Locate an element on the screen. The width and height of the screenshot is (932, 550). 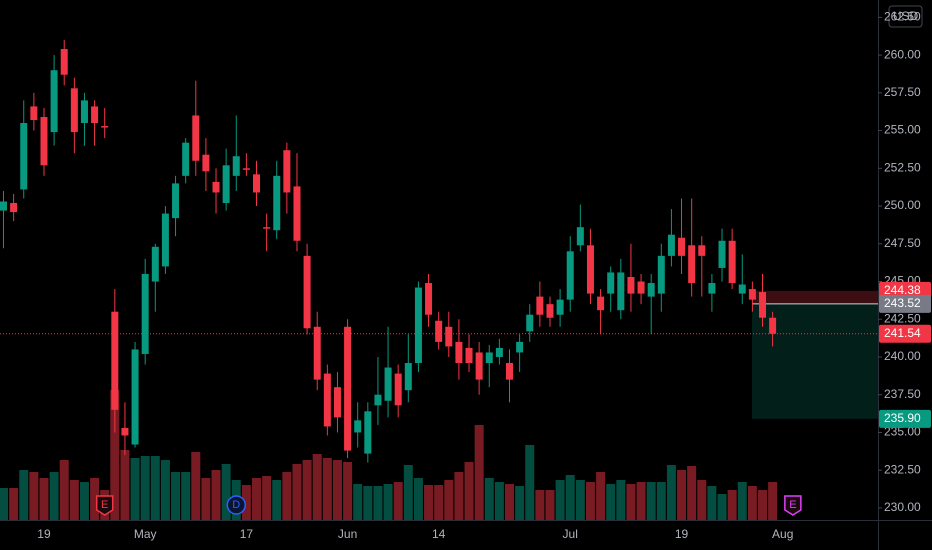
price-label: 235.90 is located at coordinates (902, 418).